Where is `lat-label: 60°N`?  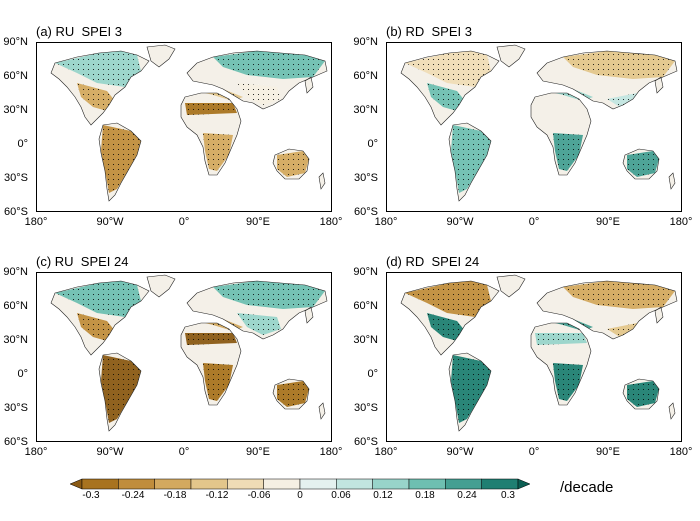
lat-label: 60°N is located at coordinates (365, 306).